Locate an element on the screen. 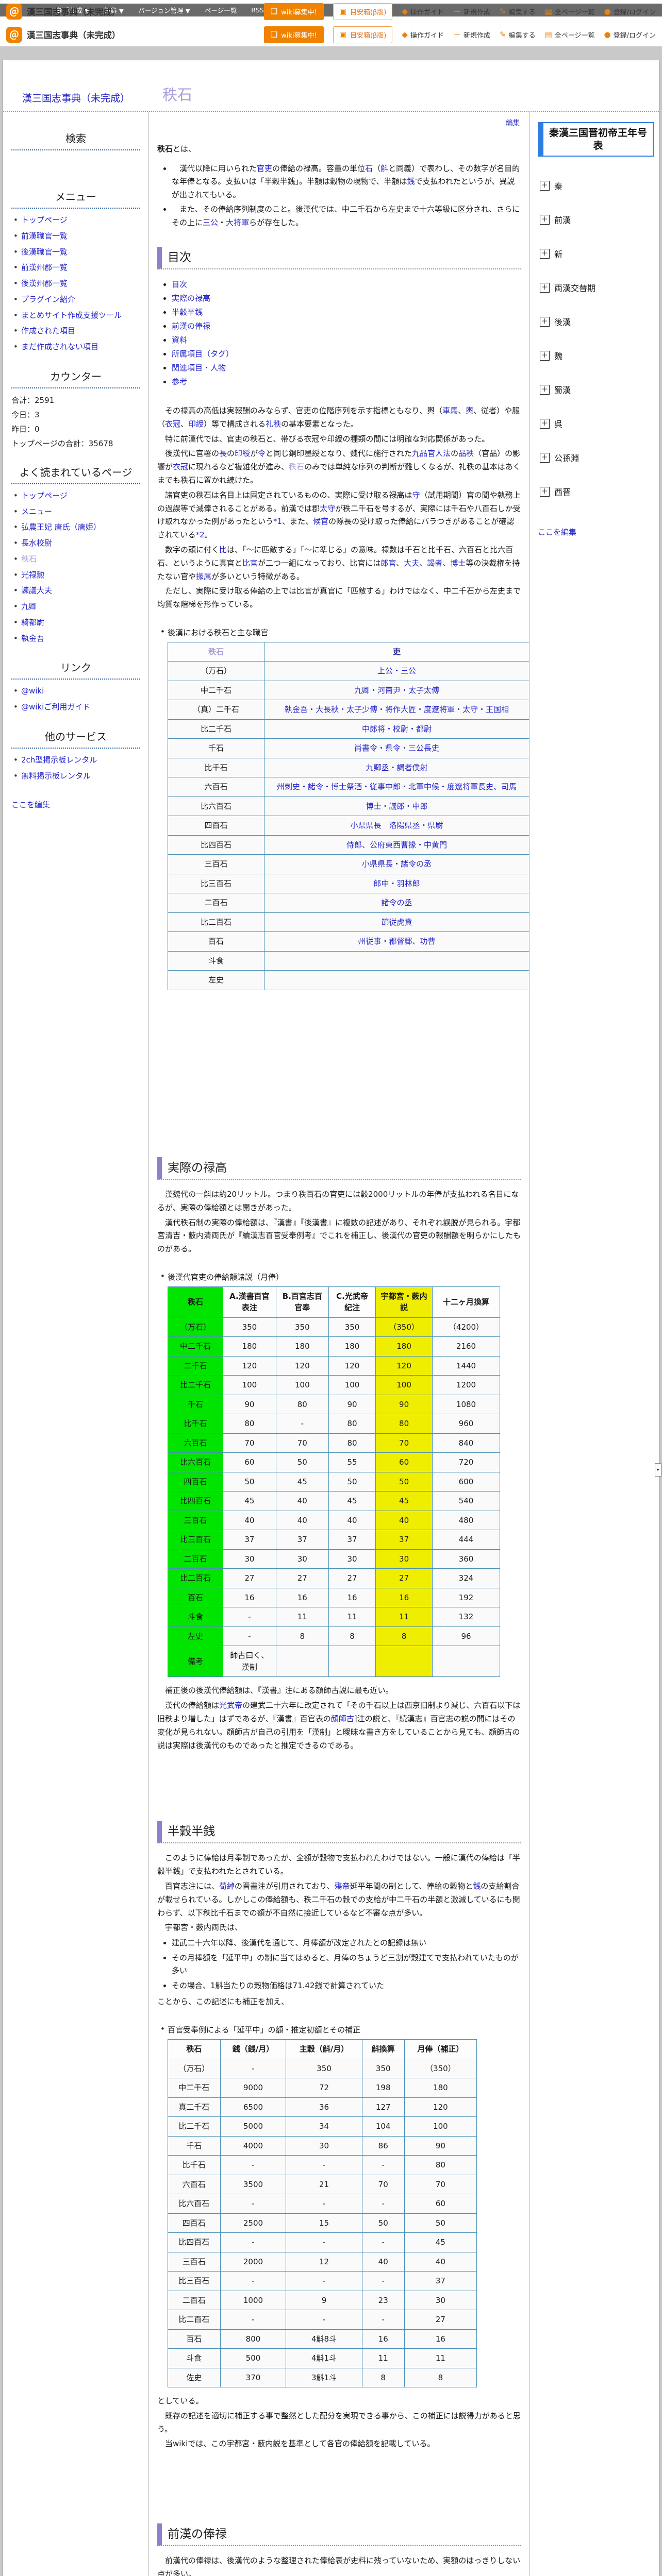 The width and height of the screenshot is (662, 2576). list-link: 関連項目・人物 is located at coordinates (199, 367).